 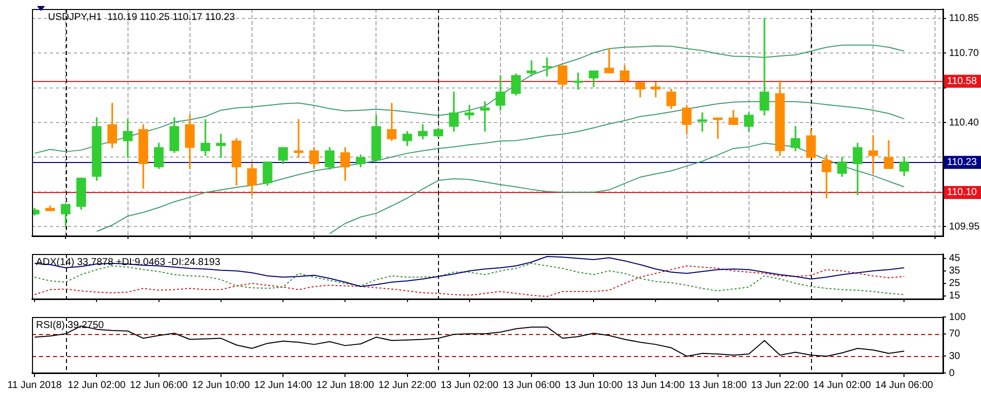 What do you see at coordinates (221, 385) in the screenshot?
I see `x-tick-label: 12 Jun 10:00` at bounding box center [221, 385].